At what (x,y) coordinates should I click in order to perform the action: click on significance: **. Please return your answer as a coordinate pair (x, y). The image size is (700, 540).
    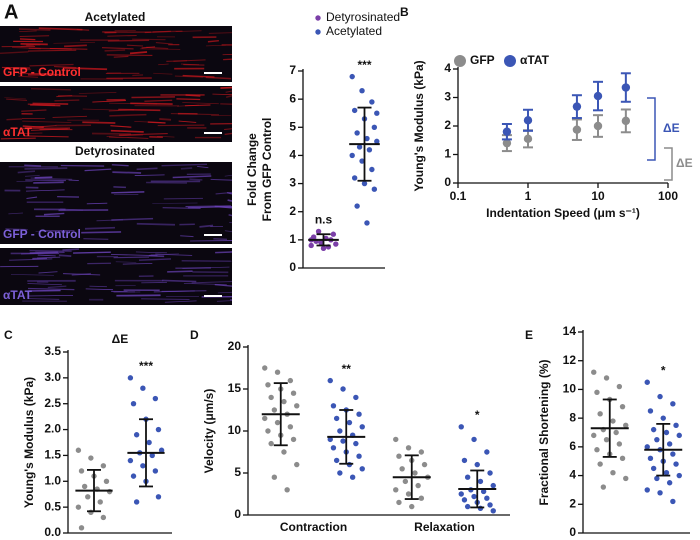
    Looking at the image, I should click on (347, 369).